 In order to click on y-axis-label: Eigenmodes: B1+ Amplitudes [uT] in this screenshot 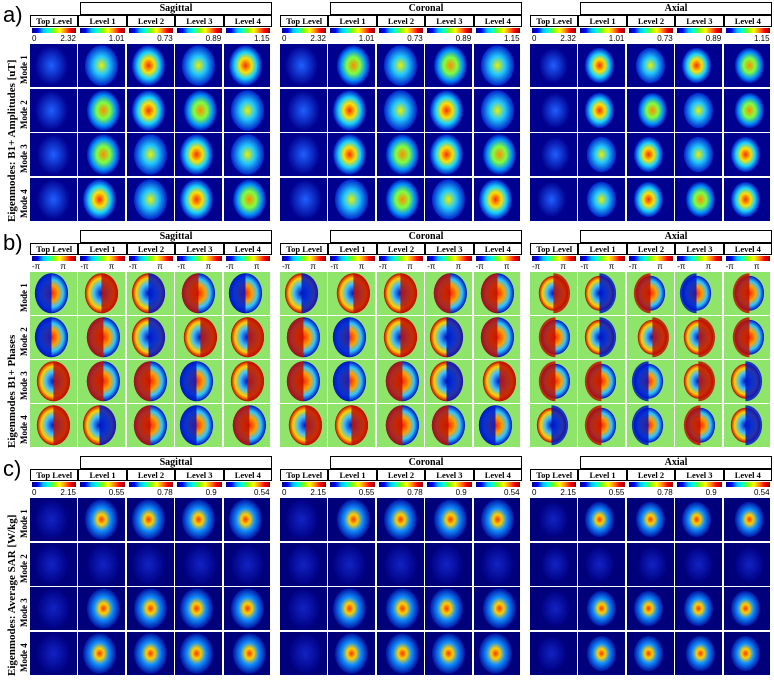, I will do `click(12, 140)`.